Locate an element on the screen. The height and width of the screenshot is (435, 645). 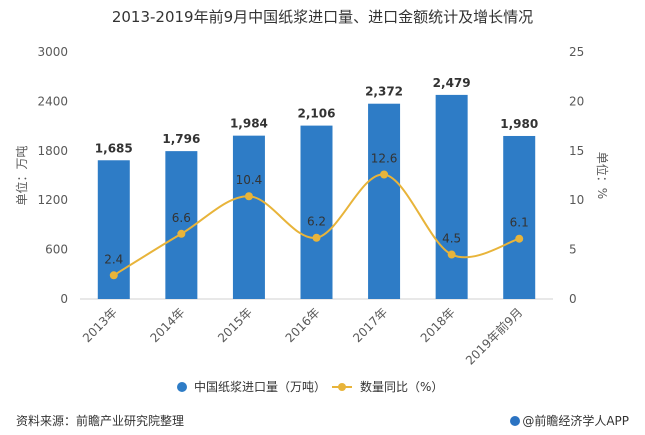
growth-value-label: 6.2 is located at coordinates (316, 222).